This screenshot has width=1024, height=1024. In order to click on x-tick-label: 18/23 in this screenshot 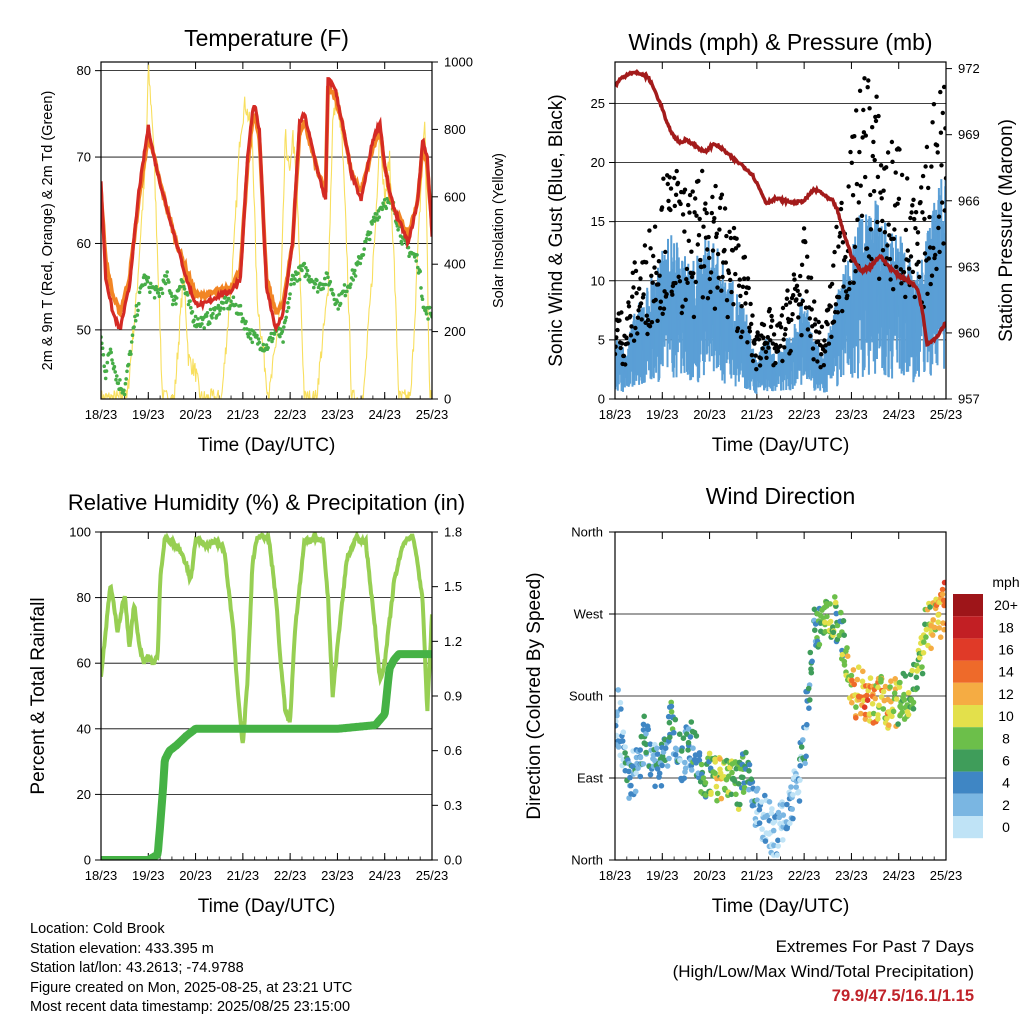, I will do `click(101, 414)`.